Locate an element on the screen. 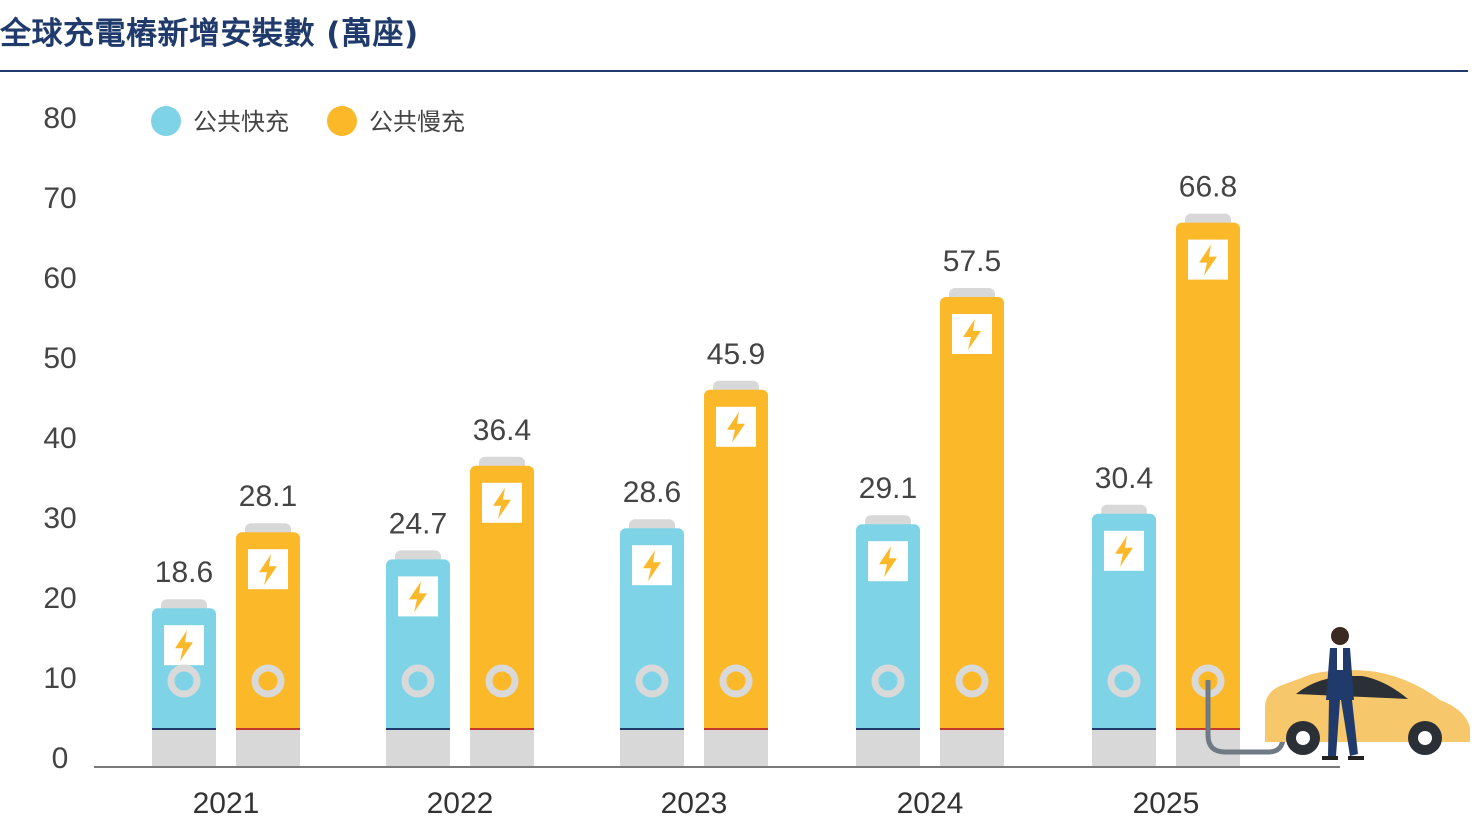 The height and width of the screenshot is (824, 1478). x-axis: 2021 2022 2023 2024 2025 is located at coordinates (696, 803).